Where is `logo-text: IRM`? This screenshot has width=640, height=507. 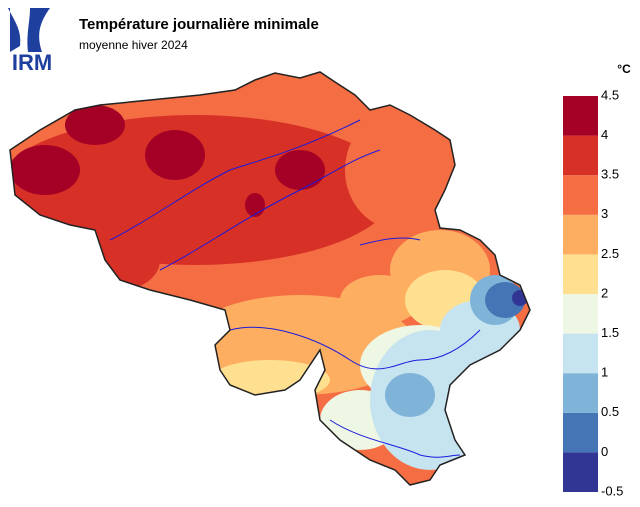
logo-text: IRM is located at coordinates (32, 62).